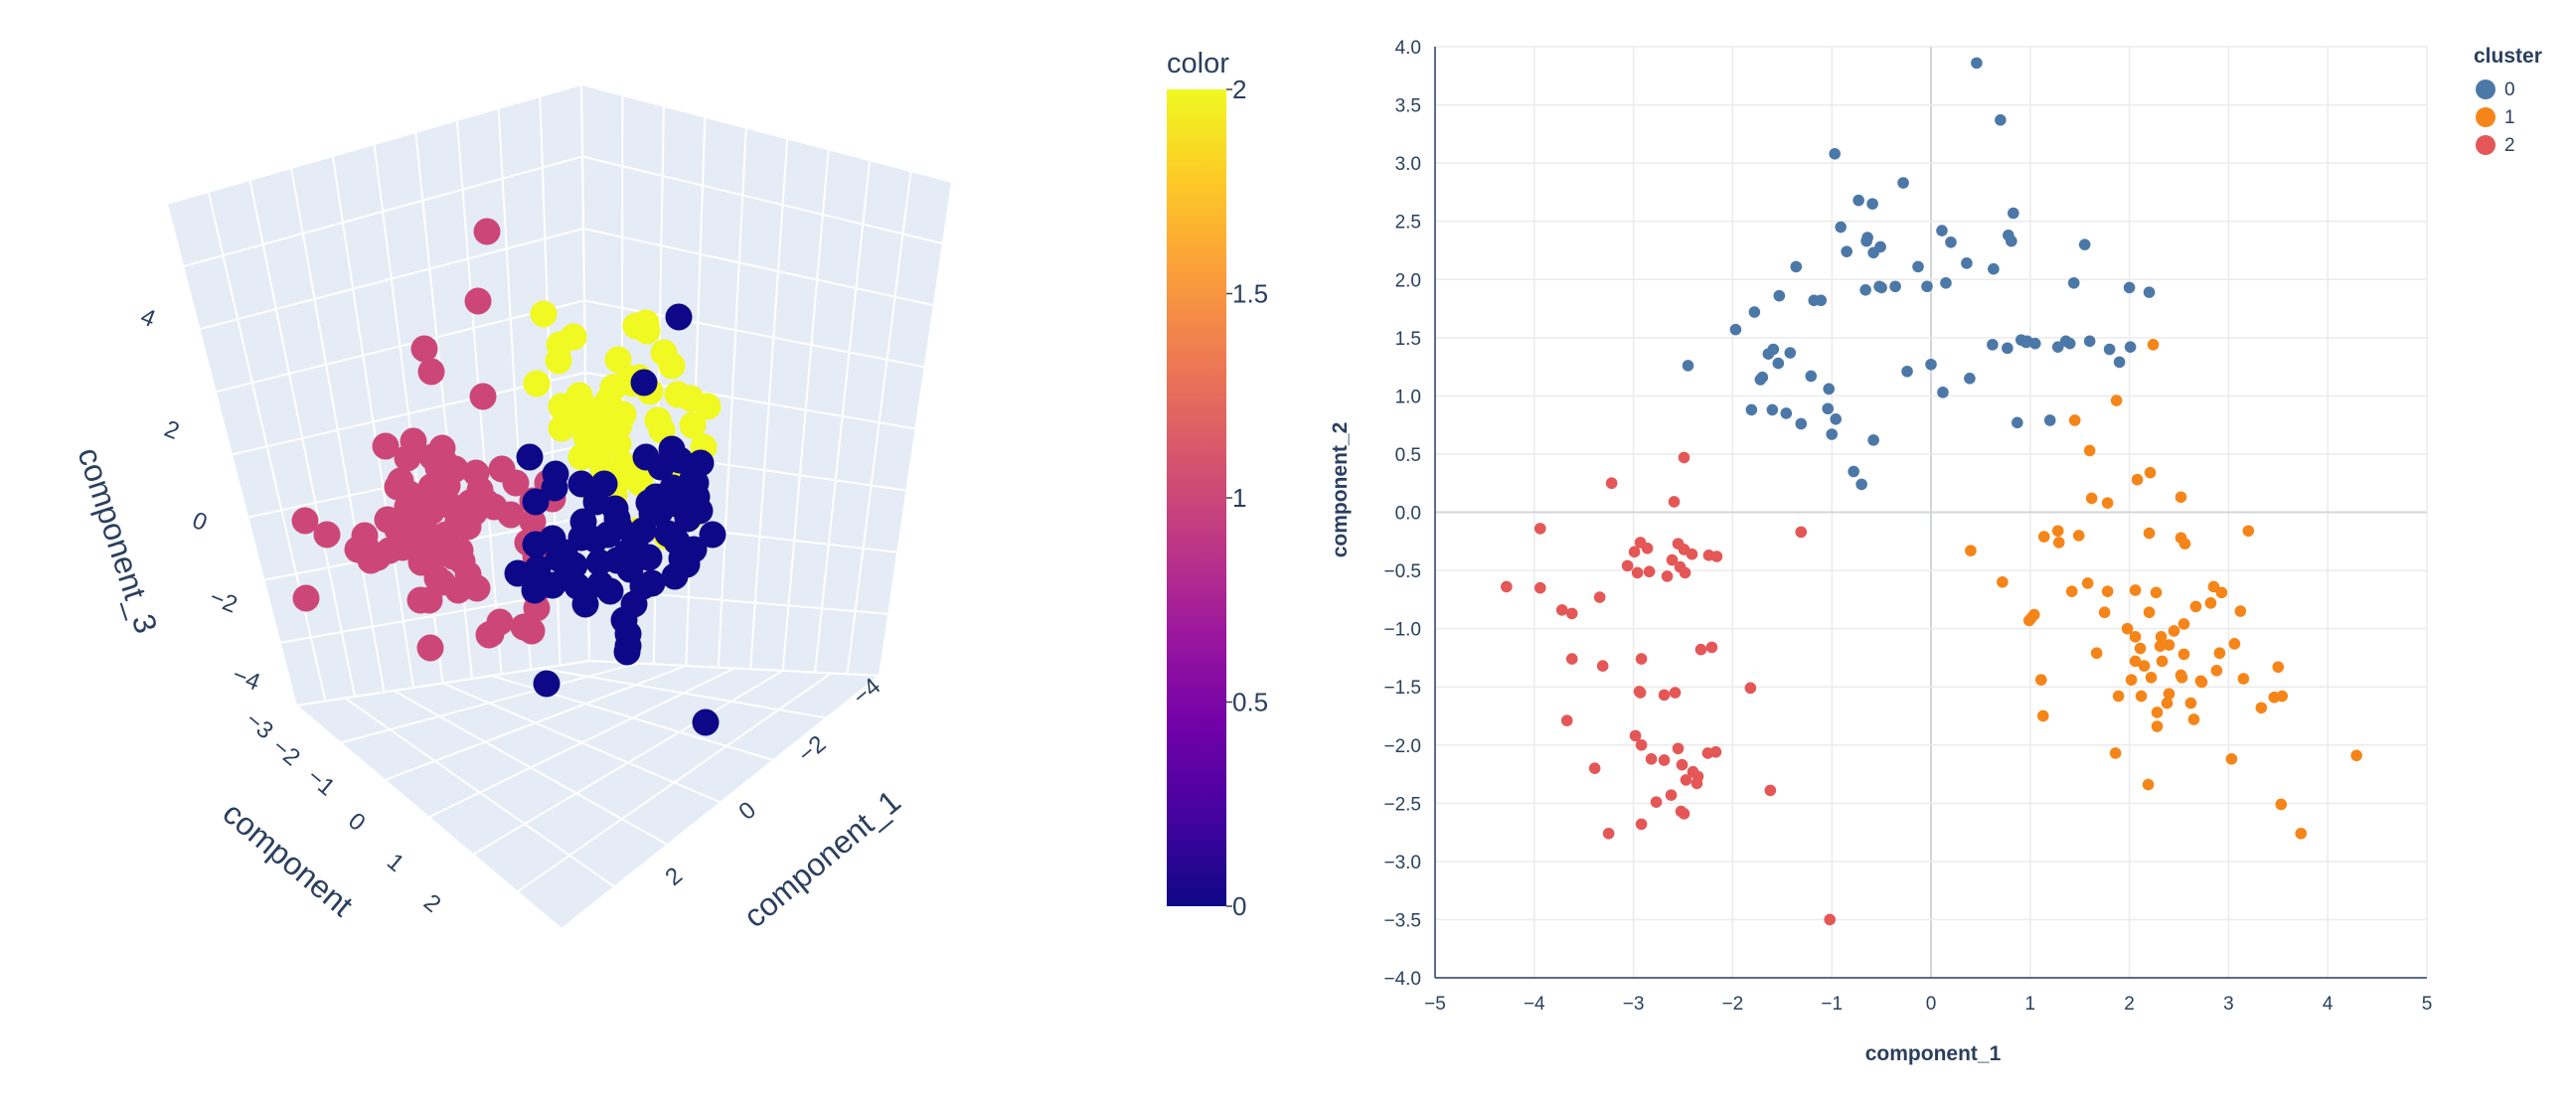 The width and height of the screenshot is (2576, 1101). Describe the element at coordinates (2495, 89) in the screenshot. I see `legend-item-0: 0` at that location.